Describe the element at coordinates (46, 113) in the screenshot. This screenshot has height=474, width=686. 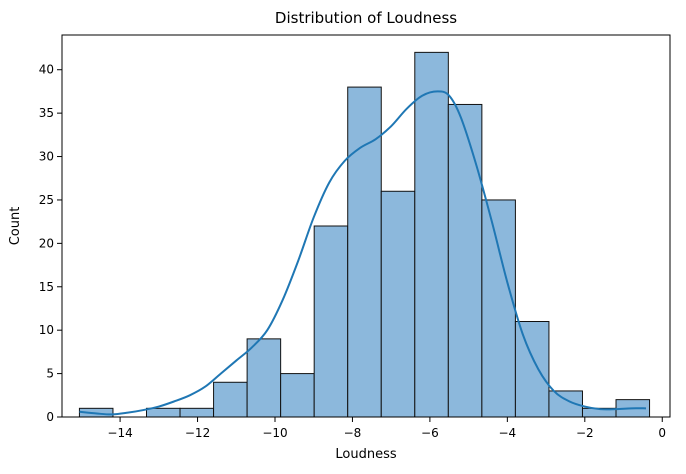
I see `y-tick-label: 35` at that location.